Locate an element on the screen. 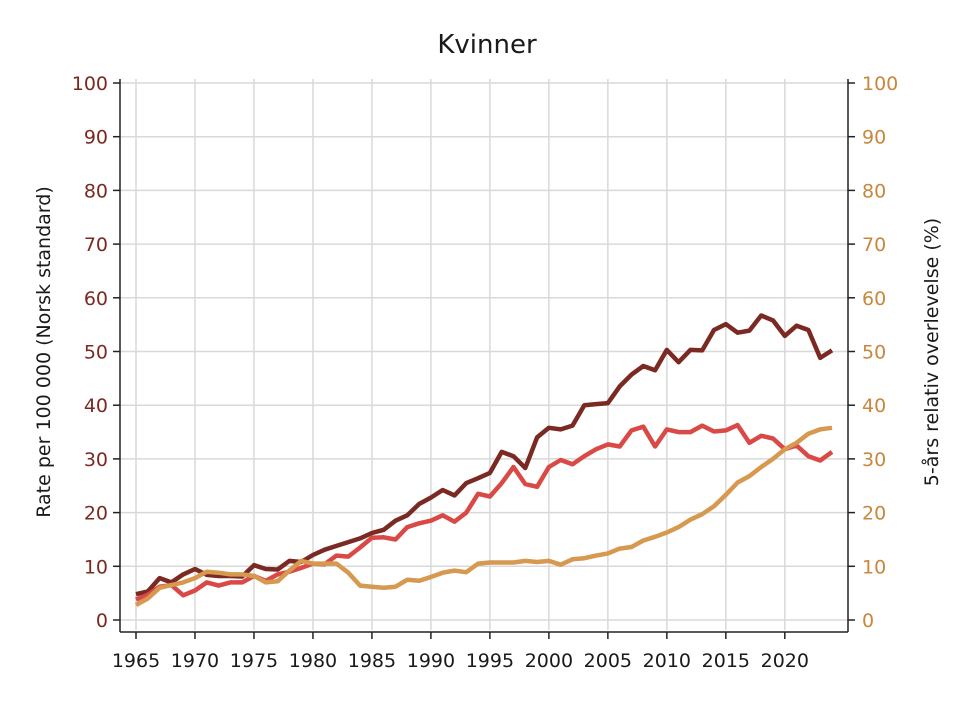 This screenshot has height=705, width=970. y-right-tick-label: 0 is located at coordinates (868, 621).